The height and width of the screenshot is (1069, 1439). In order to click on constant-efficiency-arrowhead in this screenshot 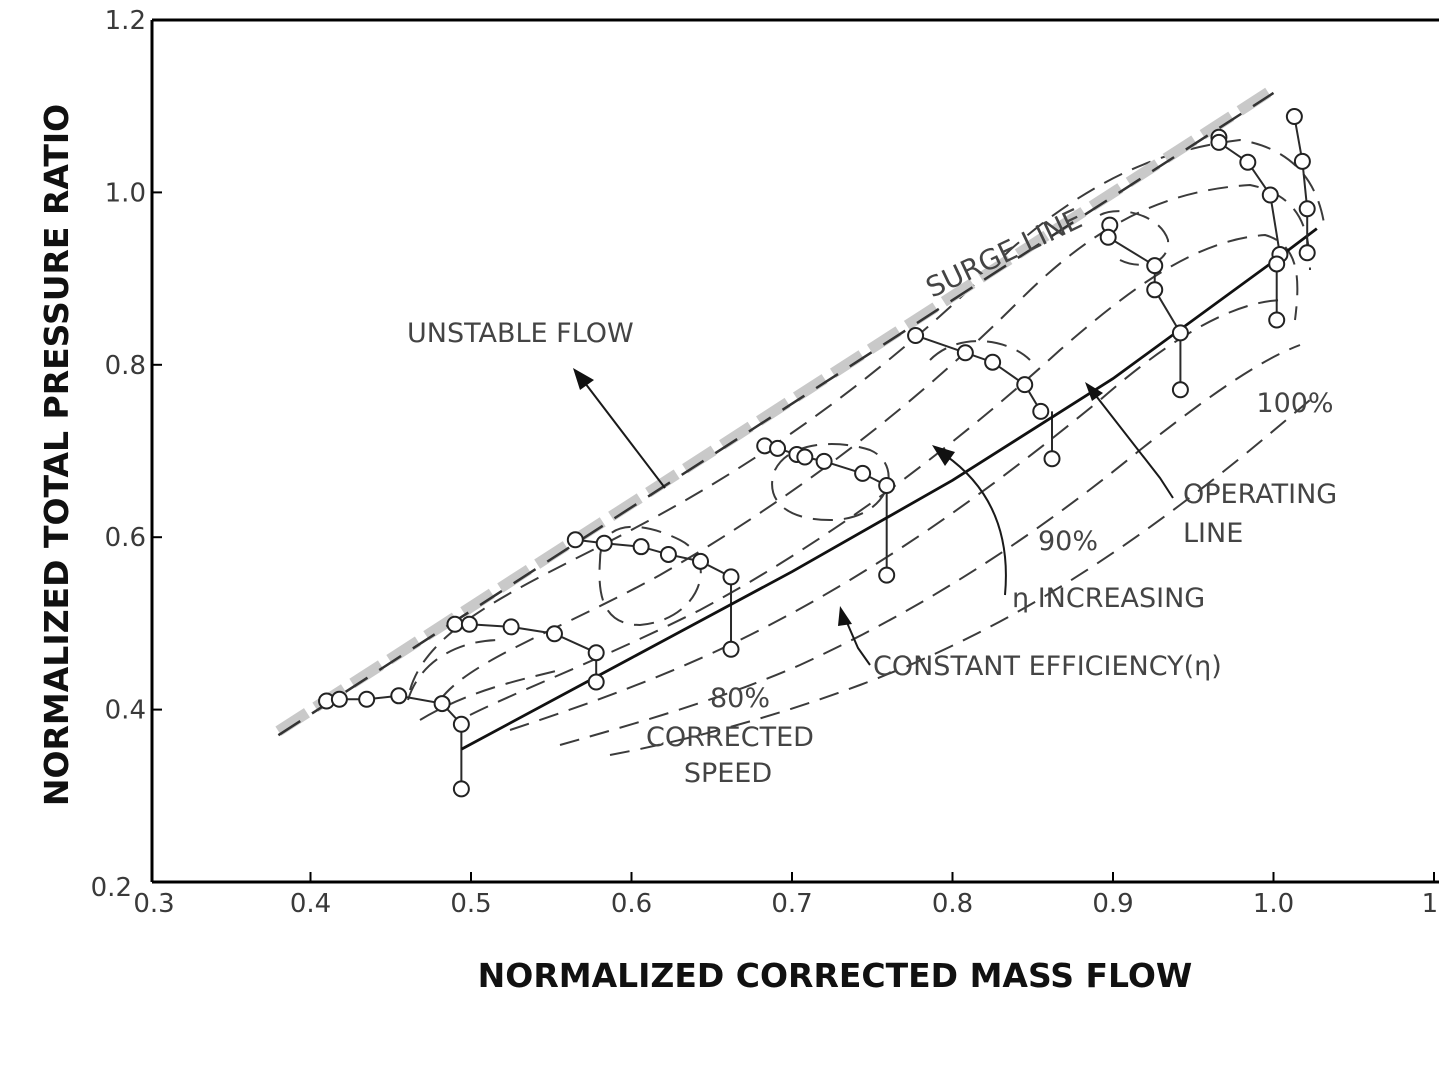, I will do `click(845, 616)`.